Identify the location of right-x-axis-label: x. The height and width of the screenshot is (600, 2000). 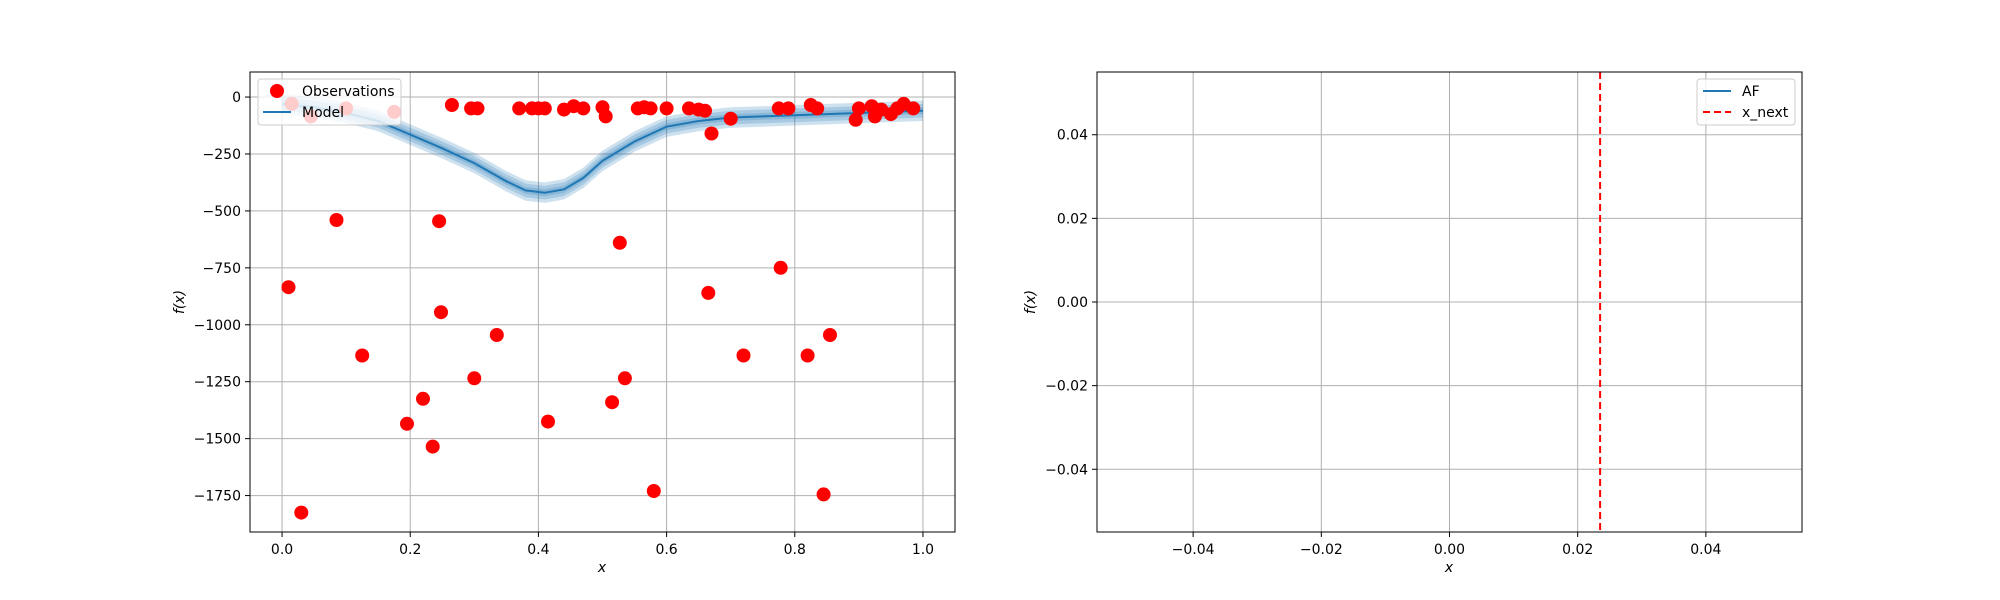
(1449, 568).